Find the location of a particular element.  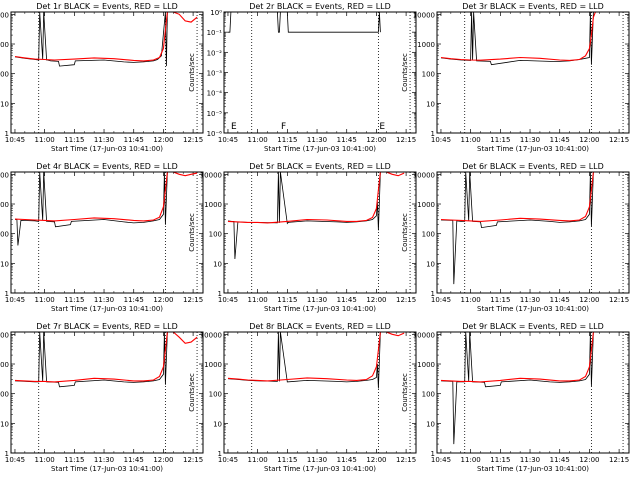

panel-title: Det 6r BLACK = Events, RED = LLD is located at coordinates (533, 166).